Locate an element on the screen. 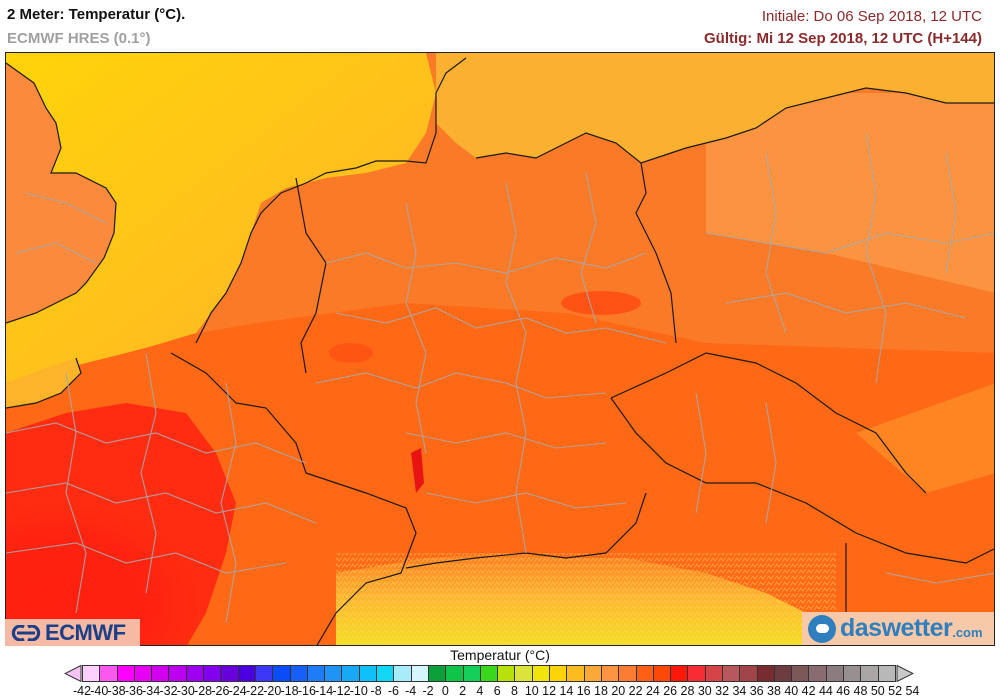 This screenshot has height=700, width=1000. colorbar-tick-label: -40 is located at coordinates (99, 691).